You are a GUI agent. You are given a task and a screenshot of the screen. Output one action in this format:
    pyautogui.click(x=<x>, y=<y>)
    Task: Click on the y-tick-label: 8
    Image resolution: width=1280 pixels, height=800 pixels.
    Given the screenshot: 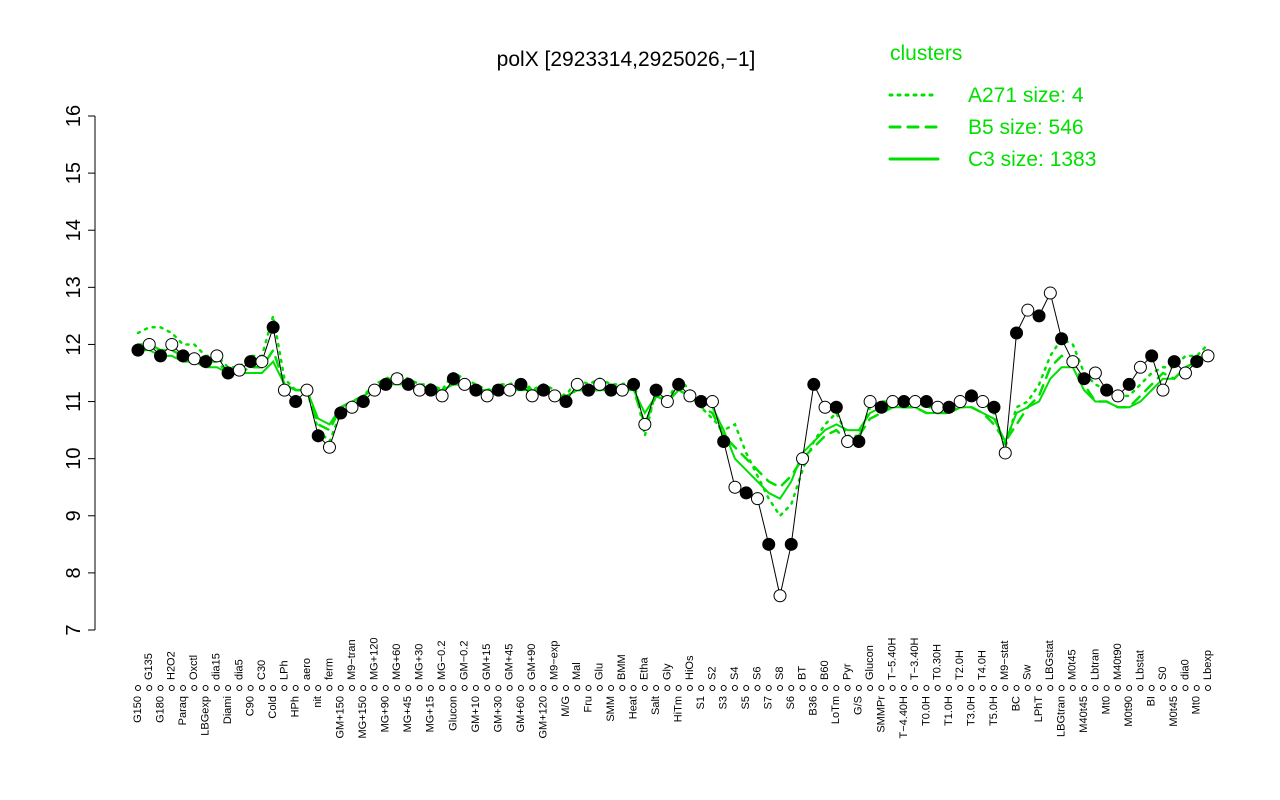 What is the action you would take?
    pyautogui.click(x=74, y=572)
    